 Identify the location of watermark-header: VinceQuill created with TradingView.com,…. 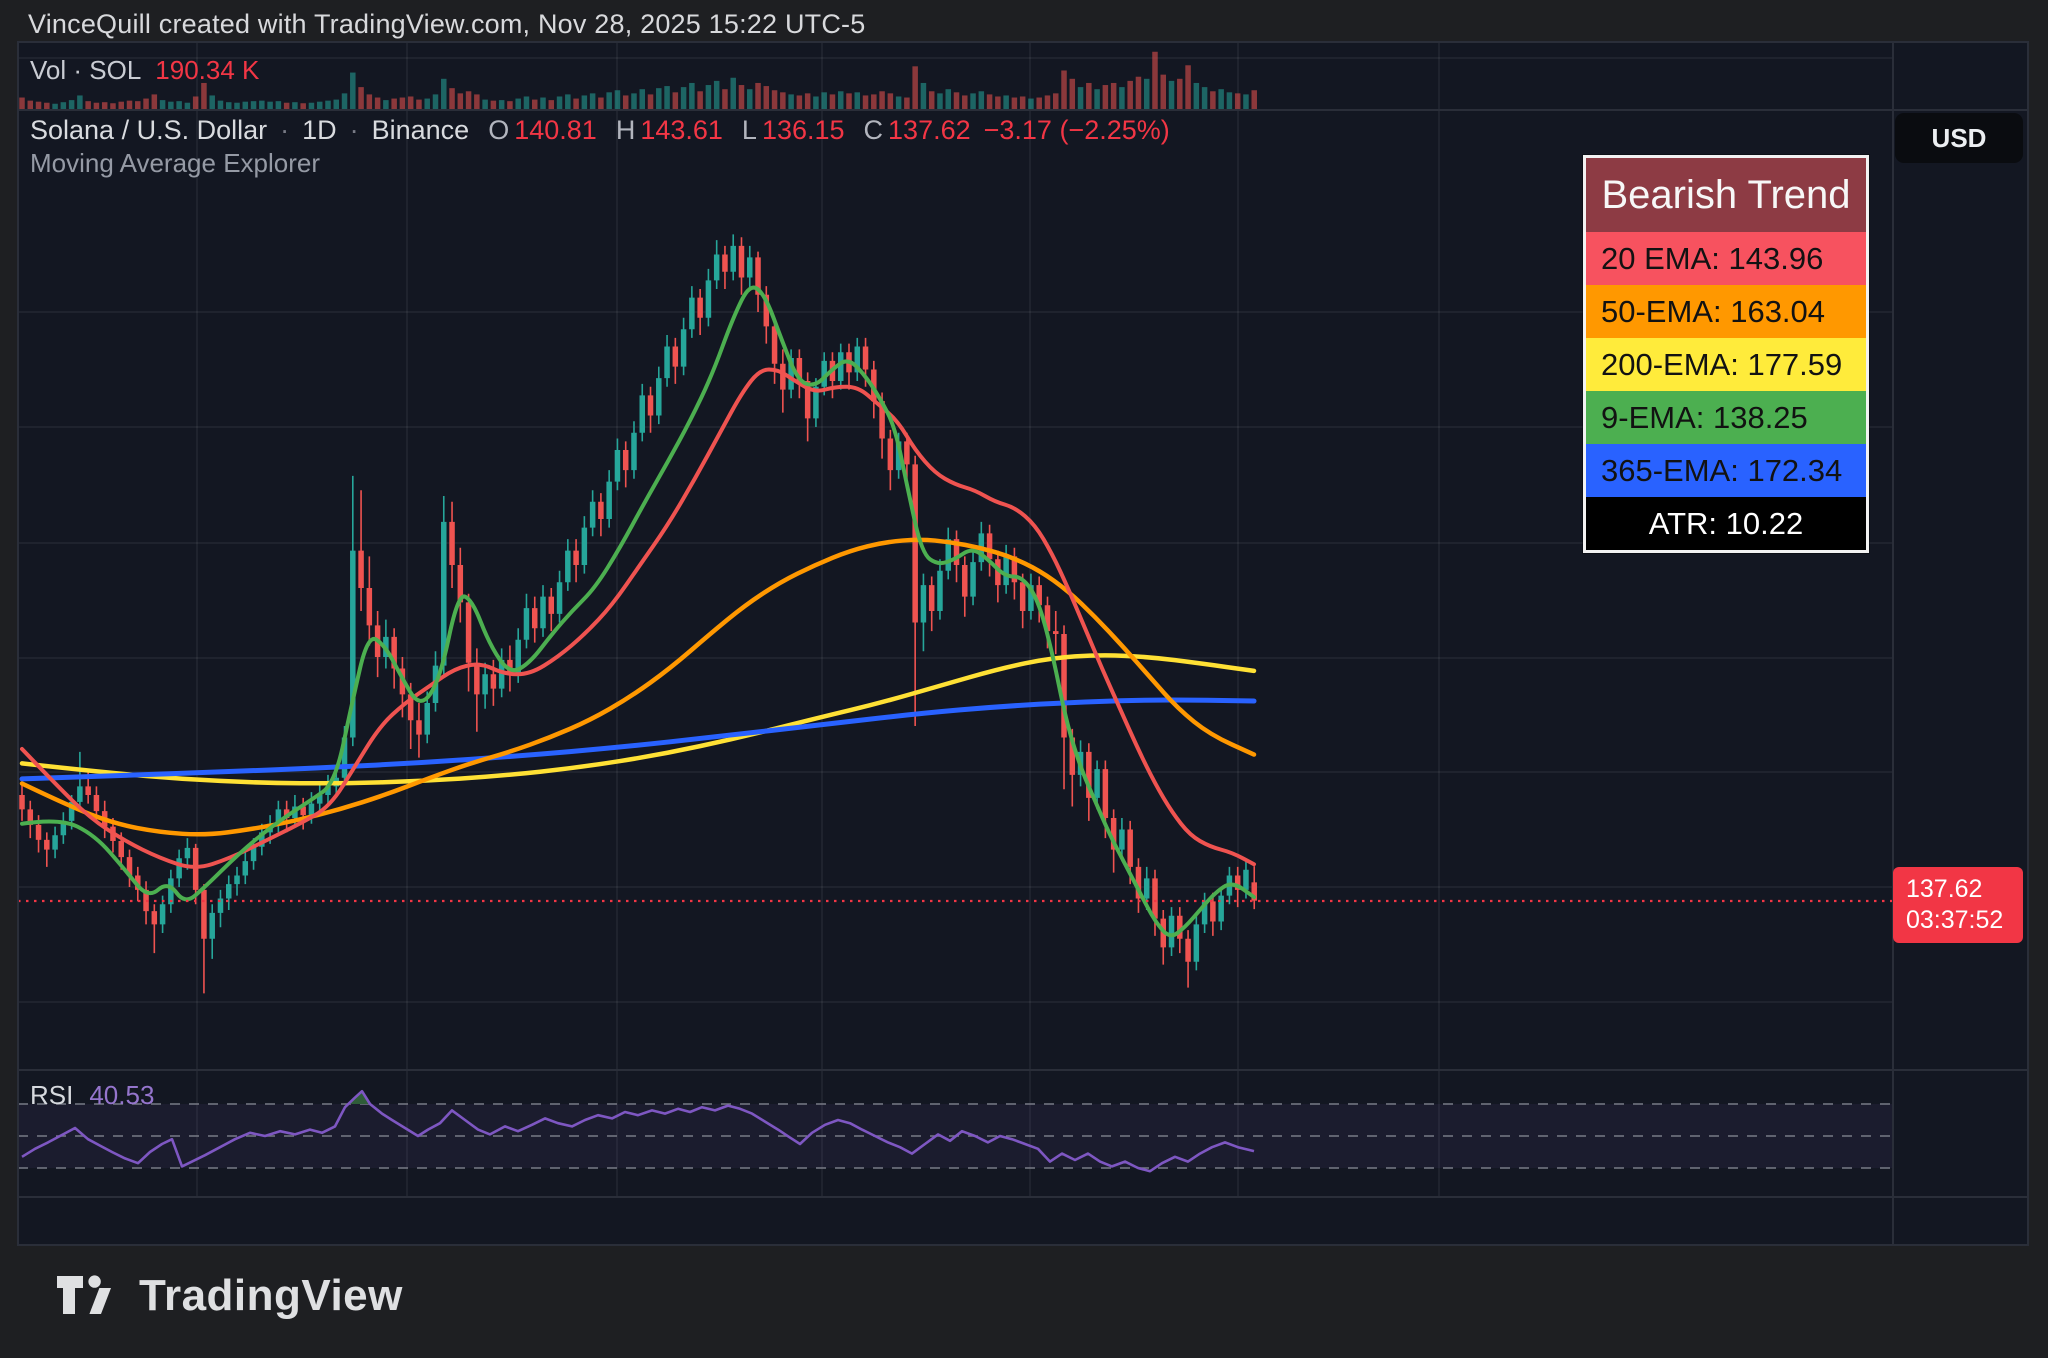
(447, 24).